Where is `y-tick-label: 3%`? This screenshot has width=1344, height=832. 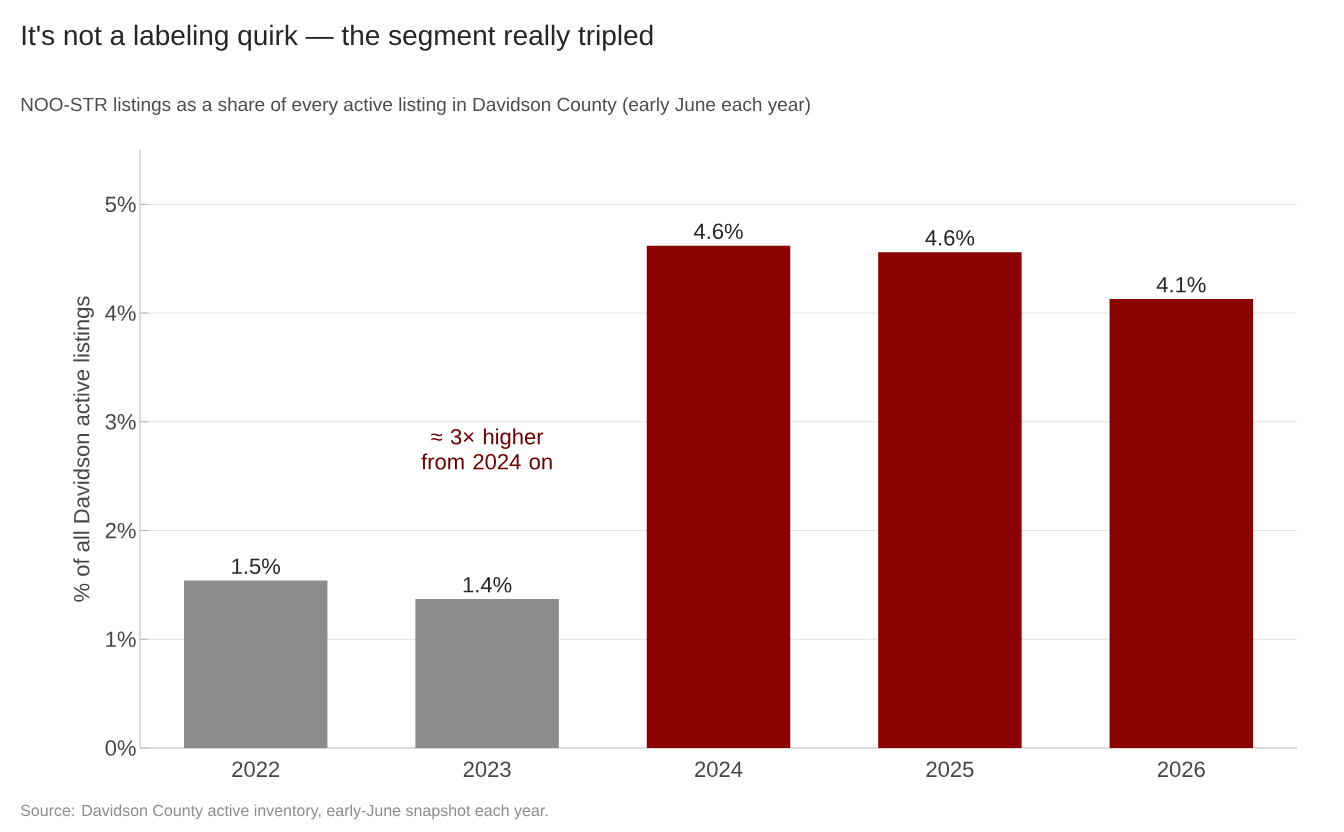 y-tick-label: 3% is located at coordinates (120, 422).